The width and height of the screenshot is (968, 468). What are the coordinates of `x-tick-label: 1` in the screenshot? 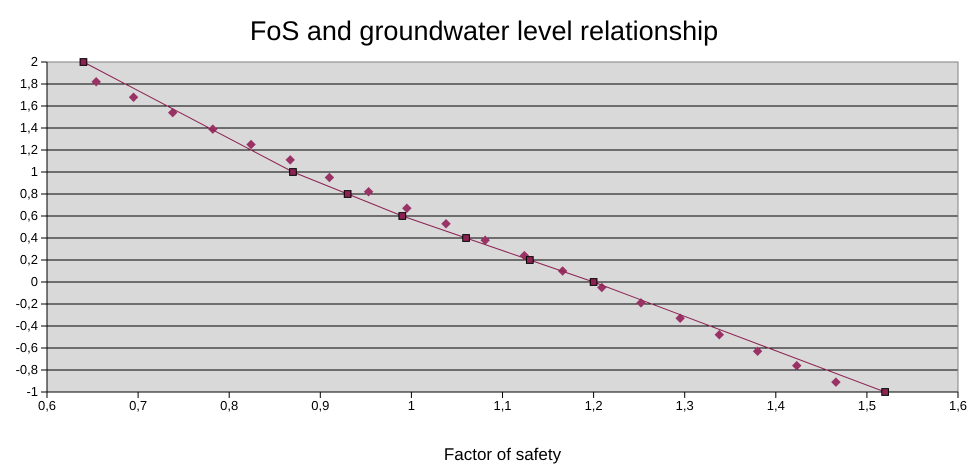 It's located at (412, 406).